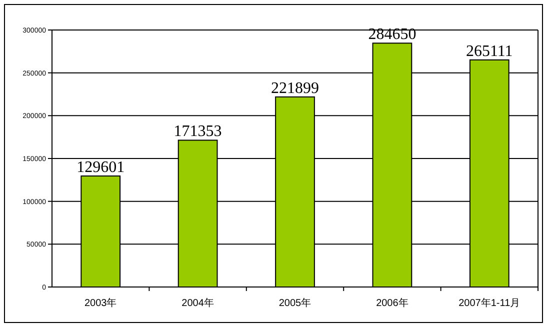  What do you see at coordinates (392, 303) in the screenshot?
I see `x-tick-label: 2006年` at bounding box center [392, 303].